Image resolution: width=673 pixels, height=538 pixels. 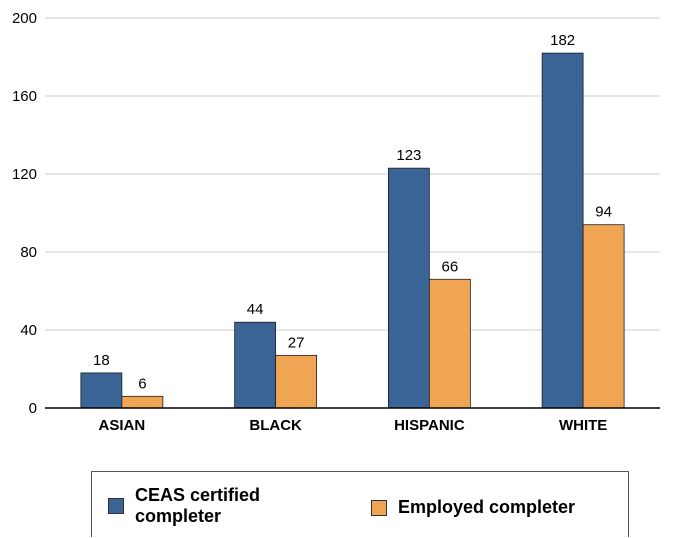 What do you see at coordinates (562, 230) in the screenshot?
I see `bar-ceas-white` at bounding box center [562, 230].